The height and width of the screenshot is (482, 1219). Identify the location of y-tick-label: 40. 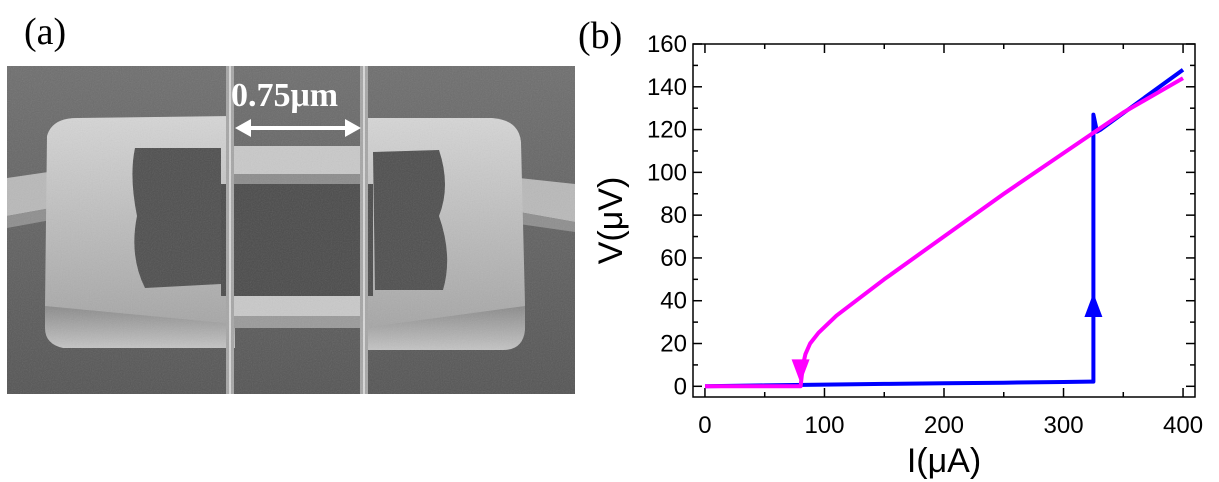
(673, 301).